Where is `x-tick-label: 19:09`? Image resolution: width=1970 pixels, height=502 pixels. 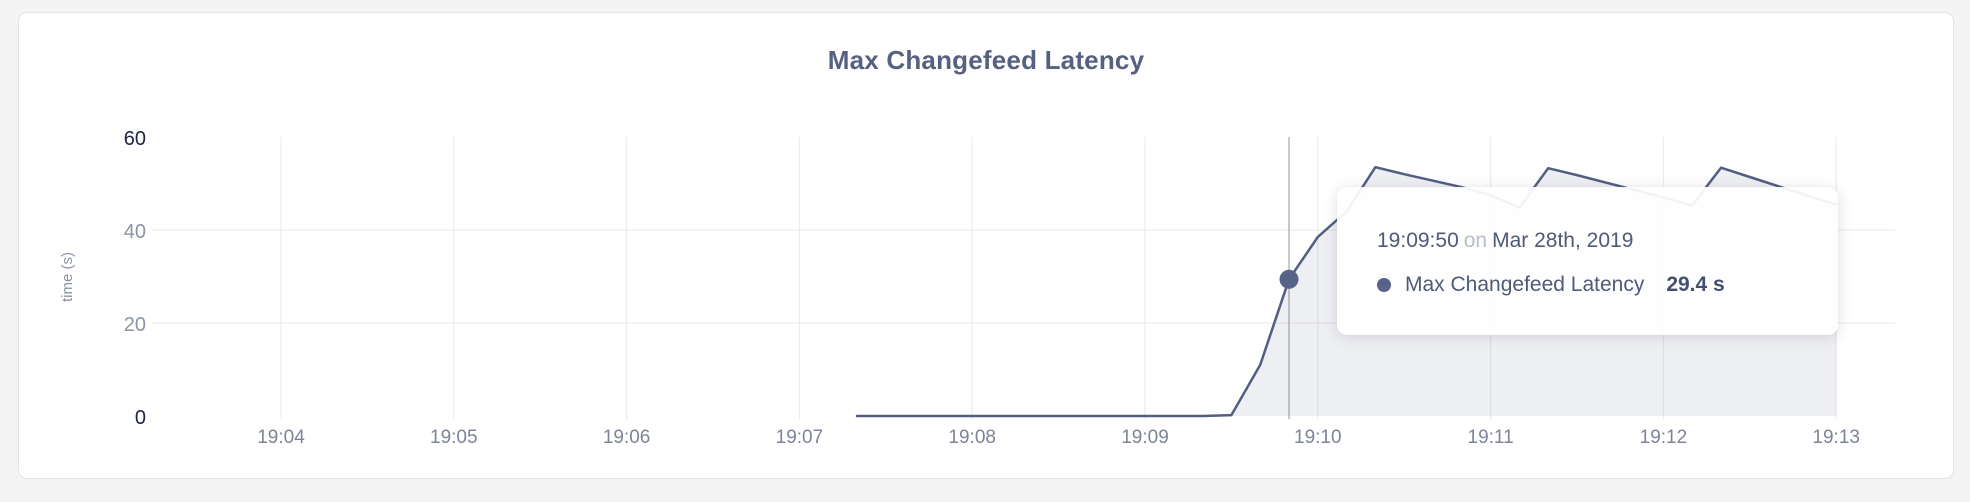 x-tick-label: 19:09 is located at coordinates (1145, 437).